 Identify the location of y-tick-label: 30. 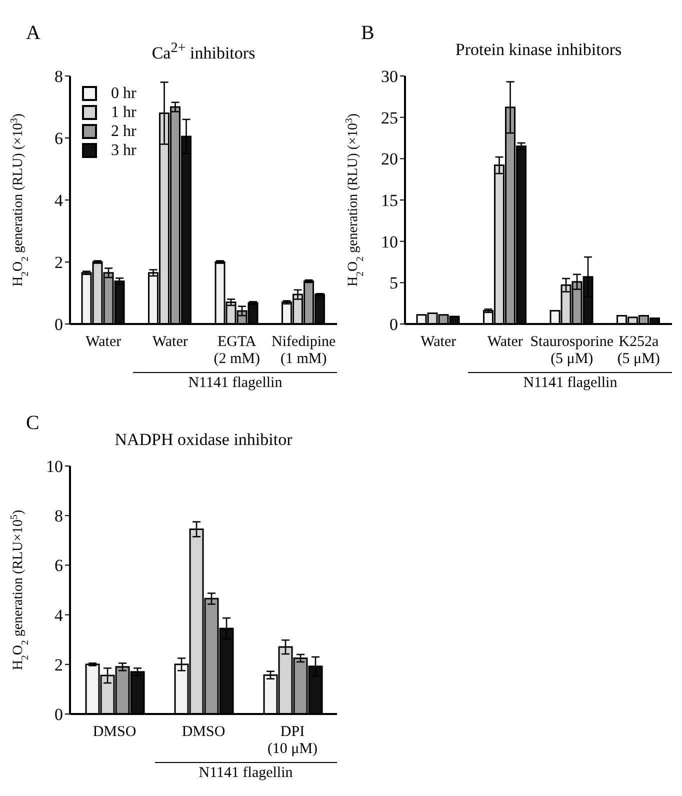
(389, 76).